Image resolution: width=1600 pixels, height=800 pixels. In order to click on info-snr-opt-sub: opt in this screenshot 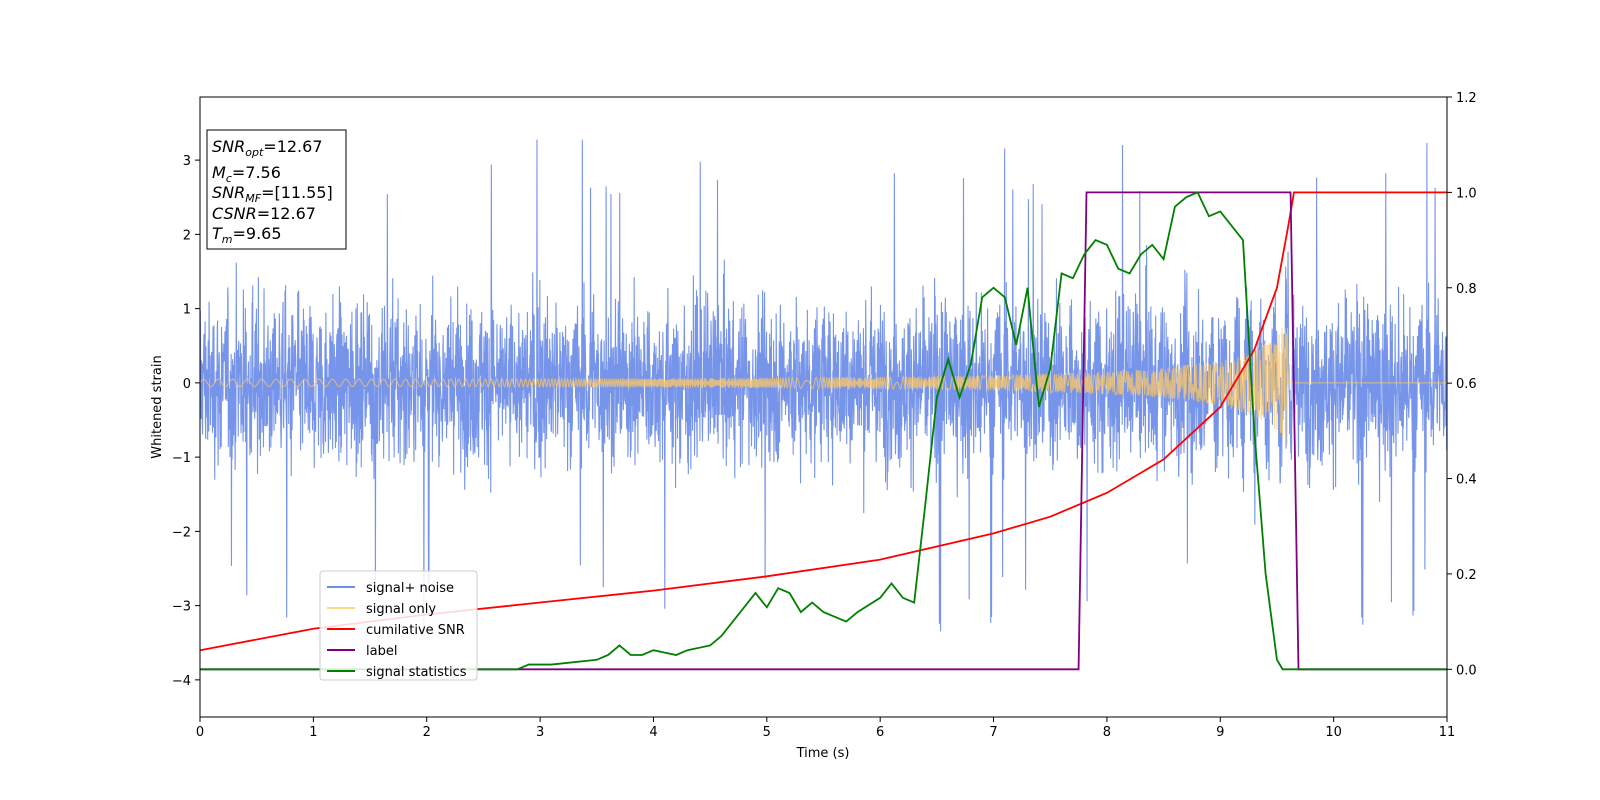, I will do `click(254, 152)`.